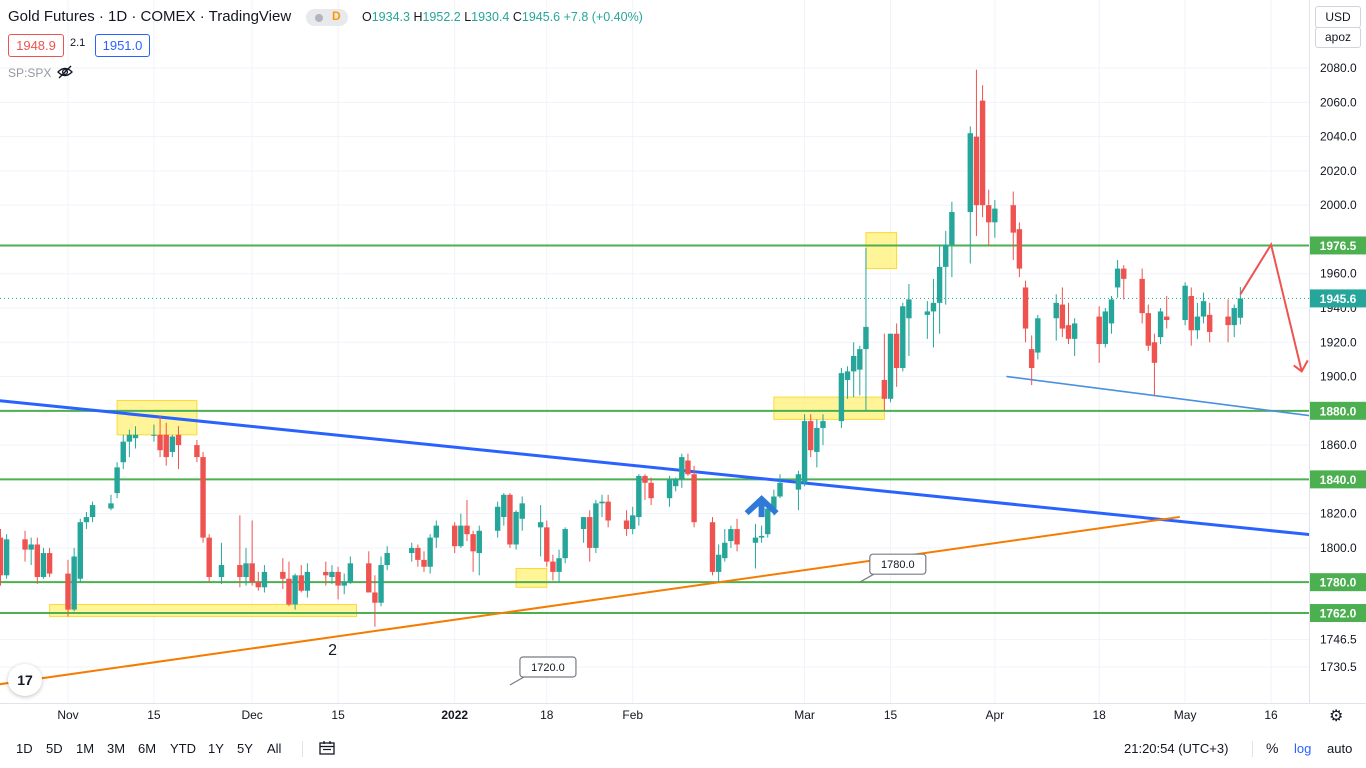 The height and width of the screenshot is (768, 1366). Describe the element at coordinates (245, 748) in the screenshot. I see `timeframe-5y: 5Y` at that location.